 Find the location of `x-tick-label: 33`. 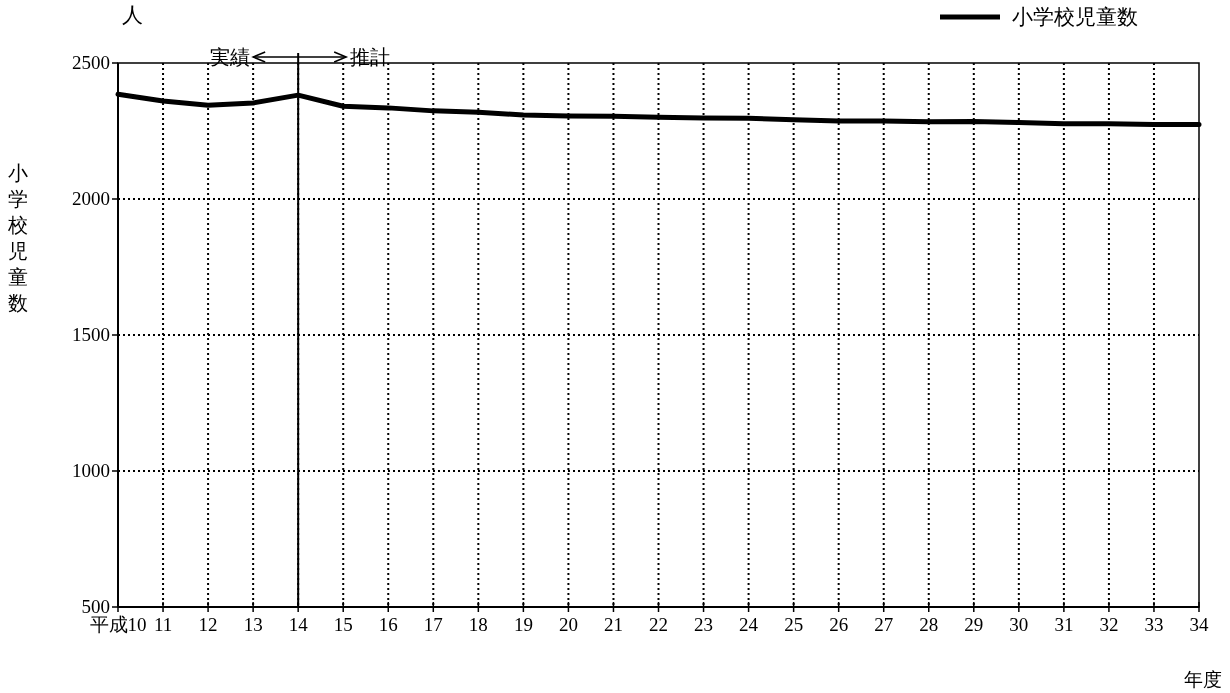

x-tick-label: 33 is located at coordinates (1154, 624).